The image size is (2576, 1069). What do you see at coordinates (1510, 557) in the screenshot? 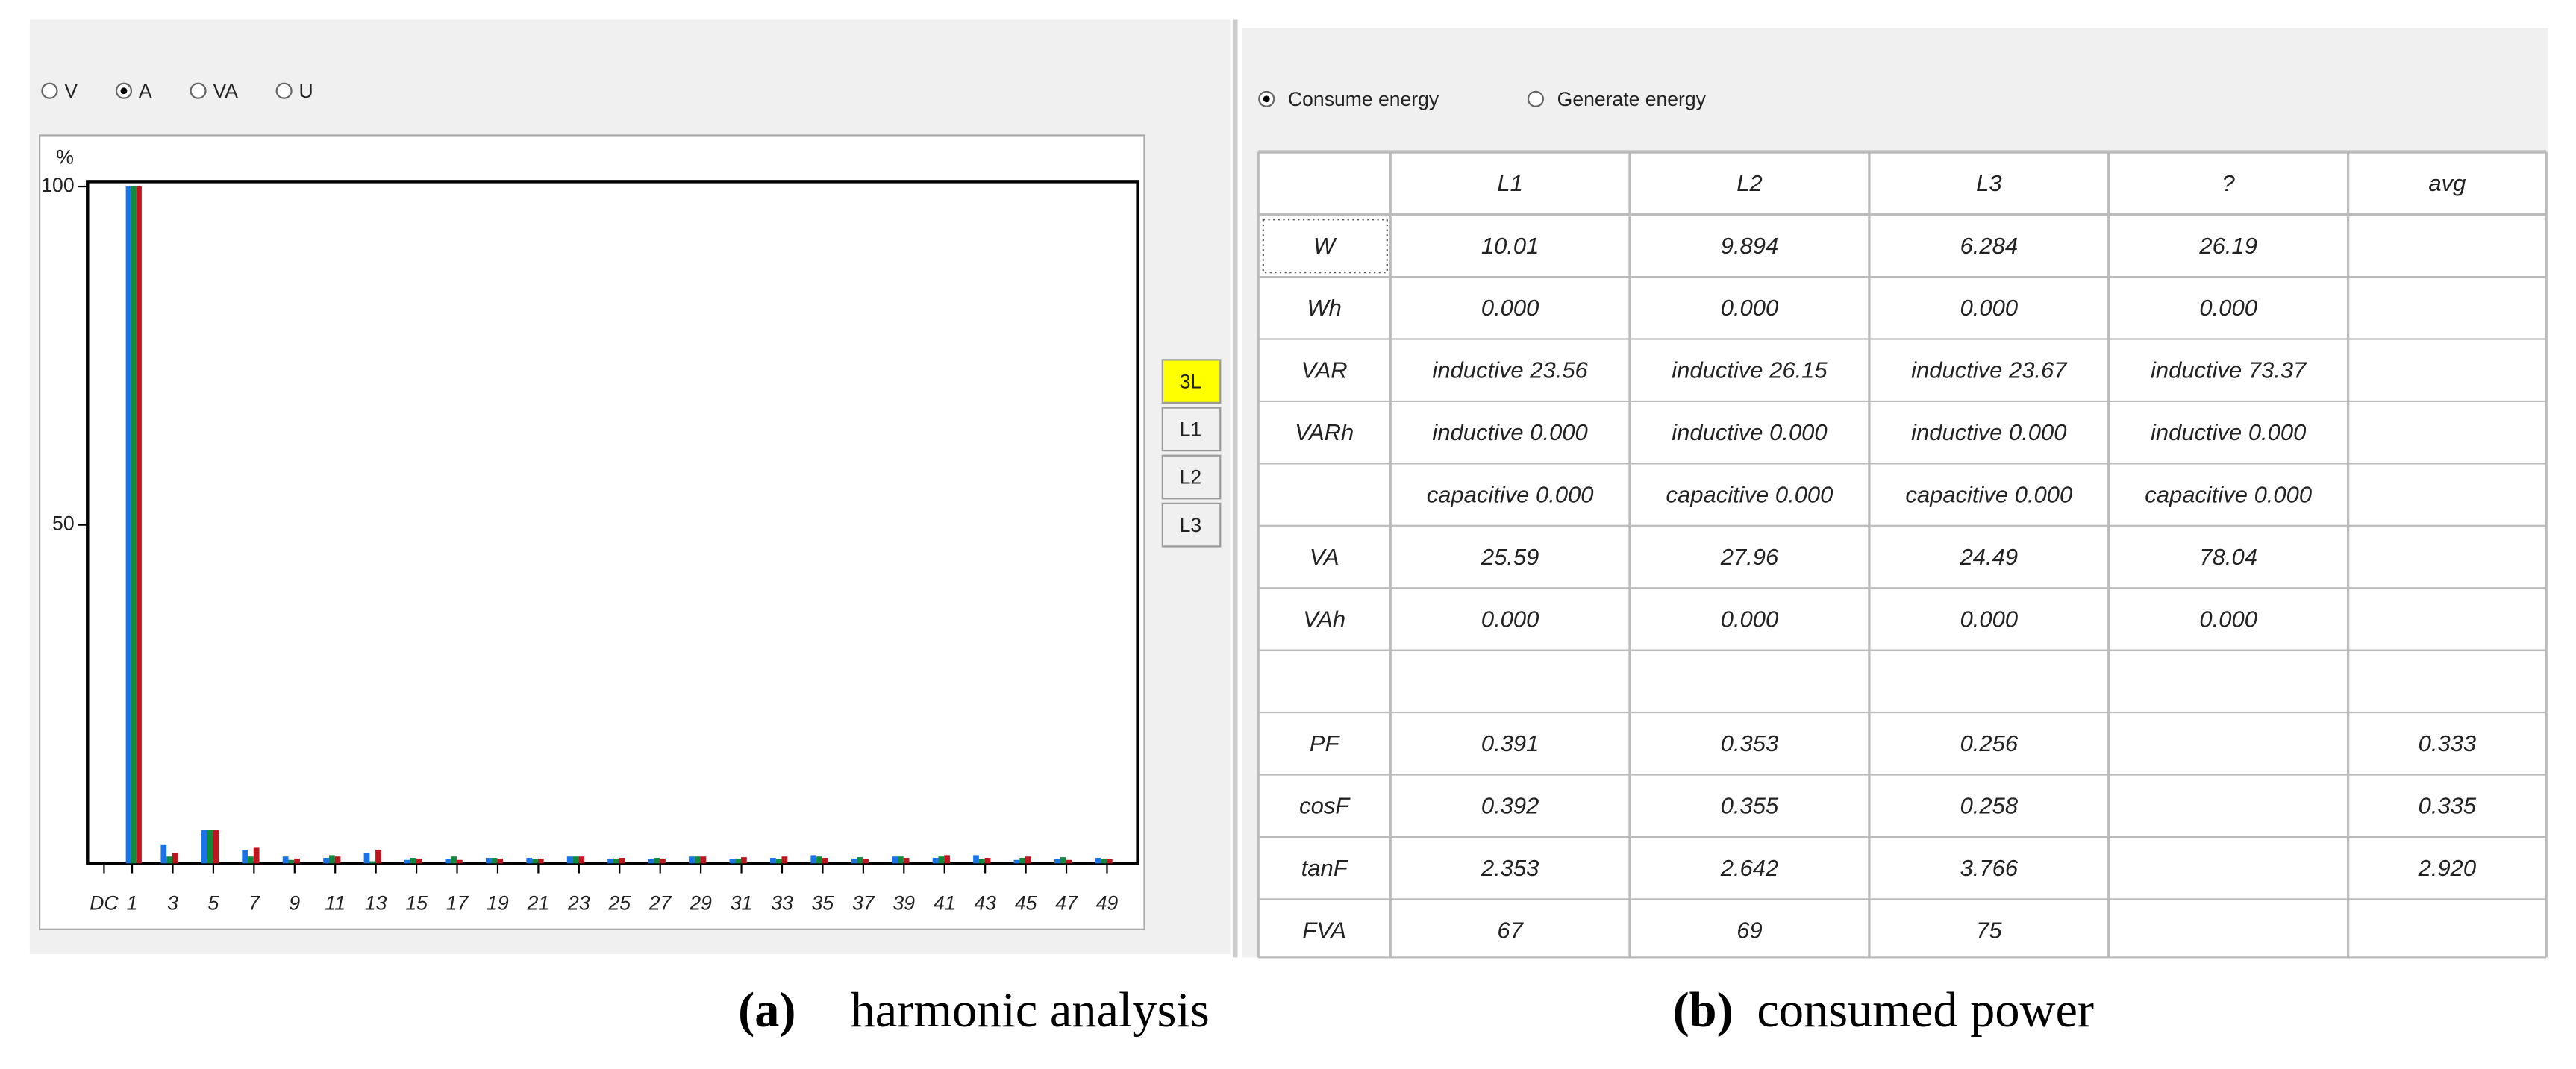
I see `table-cell: 25.59` at bounding box center [1510, 557].